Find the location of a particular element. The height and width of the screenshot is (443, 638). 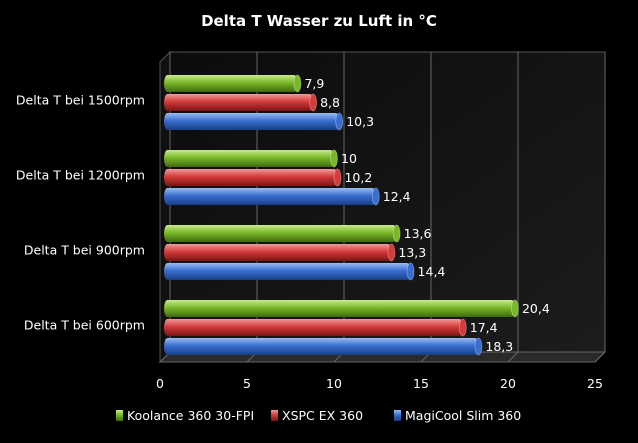

data-label: 10,2 is located at coordinates (358, 177).